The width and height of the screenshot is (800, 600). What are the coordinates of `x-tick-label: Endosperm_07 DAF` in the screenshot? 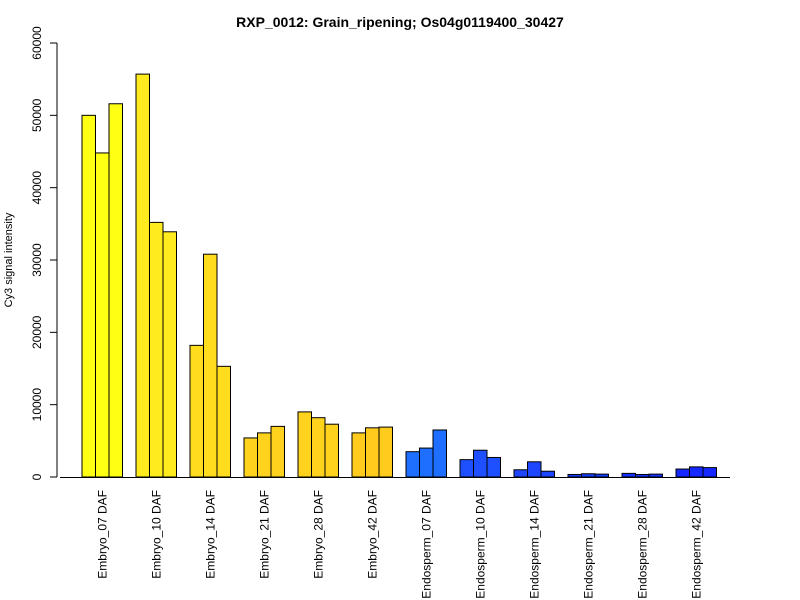 It's located at (426, 544).